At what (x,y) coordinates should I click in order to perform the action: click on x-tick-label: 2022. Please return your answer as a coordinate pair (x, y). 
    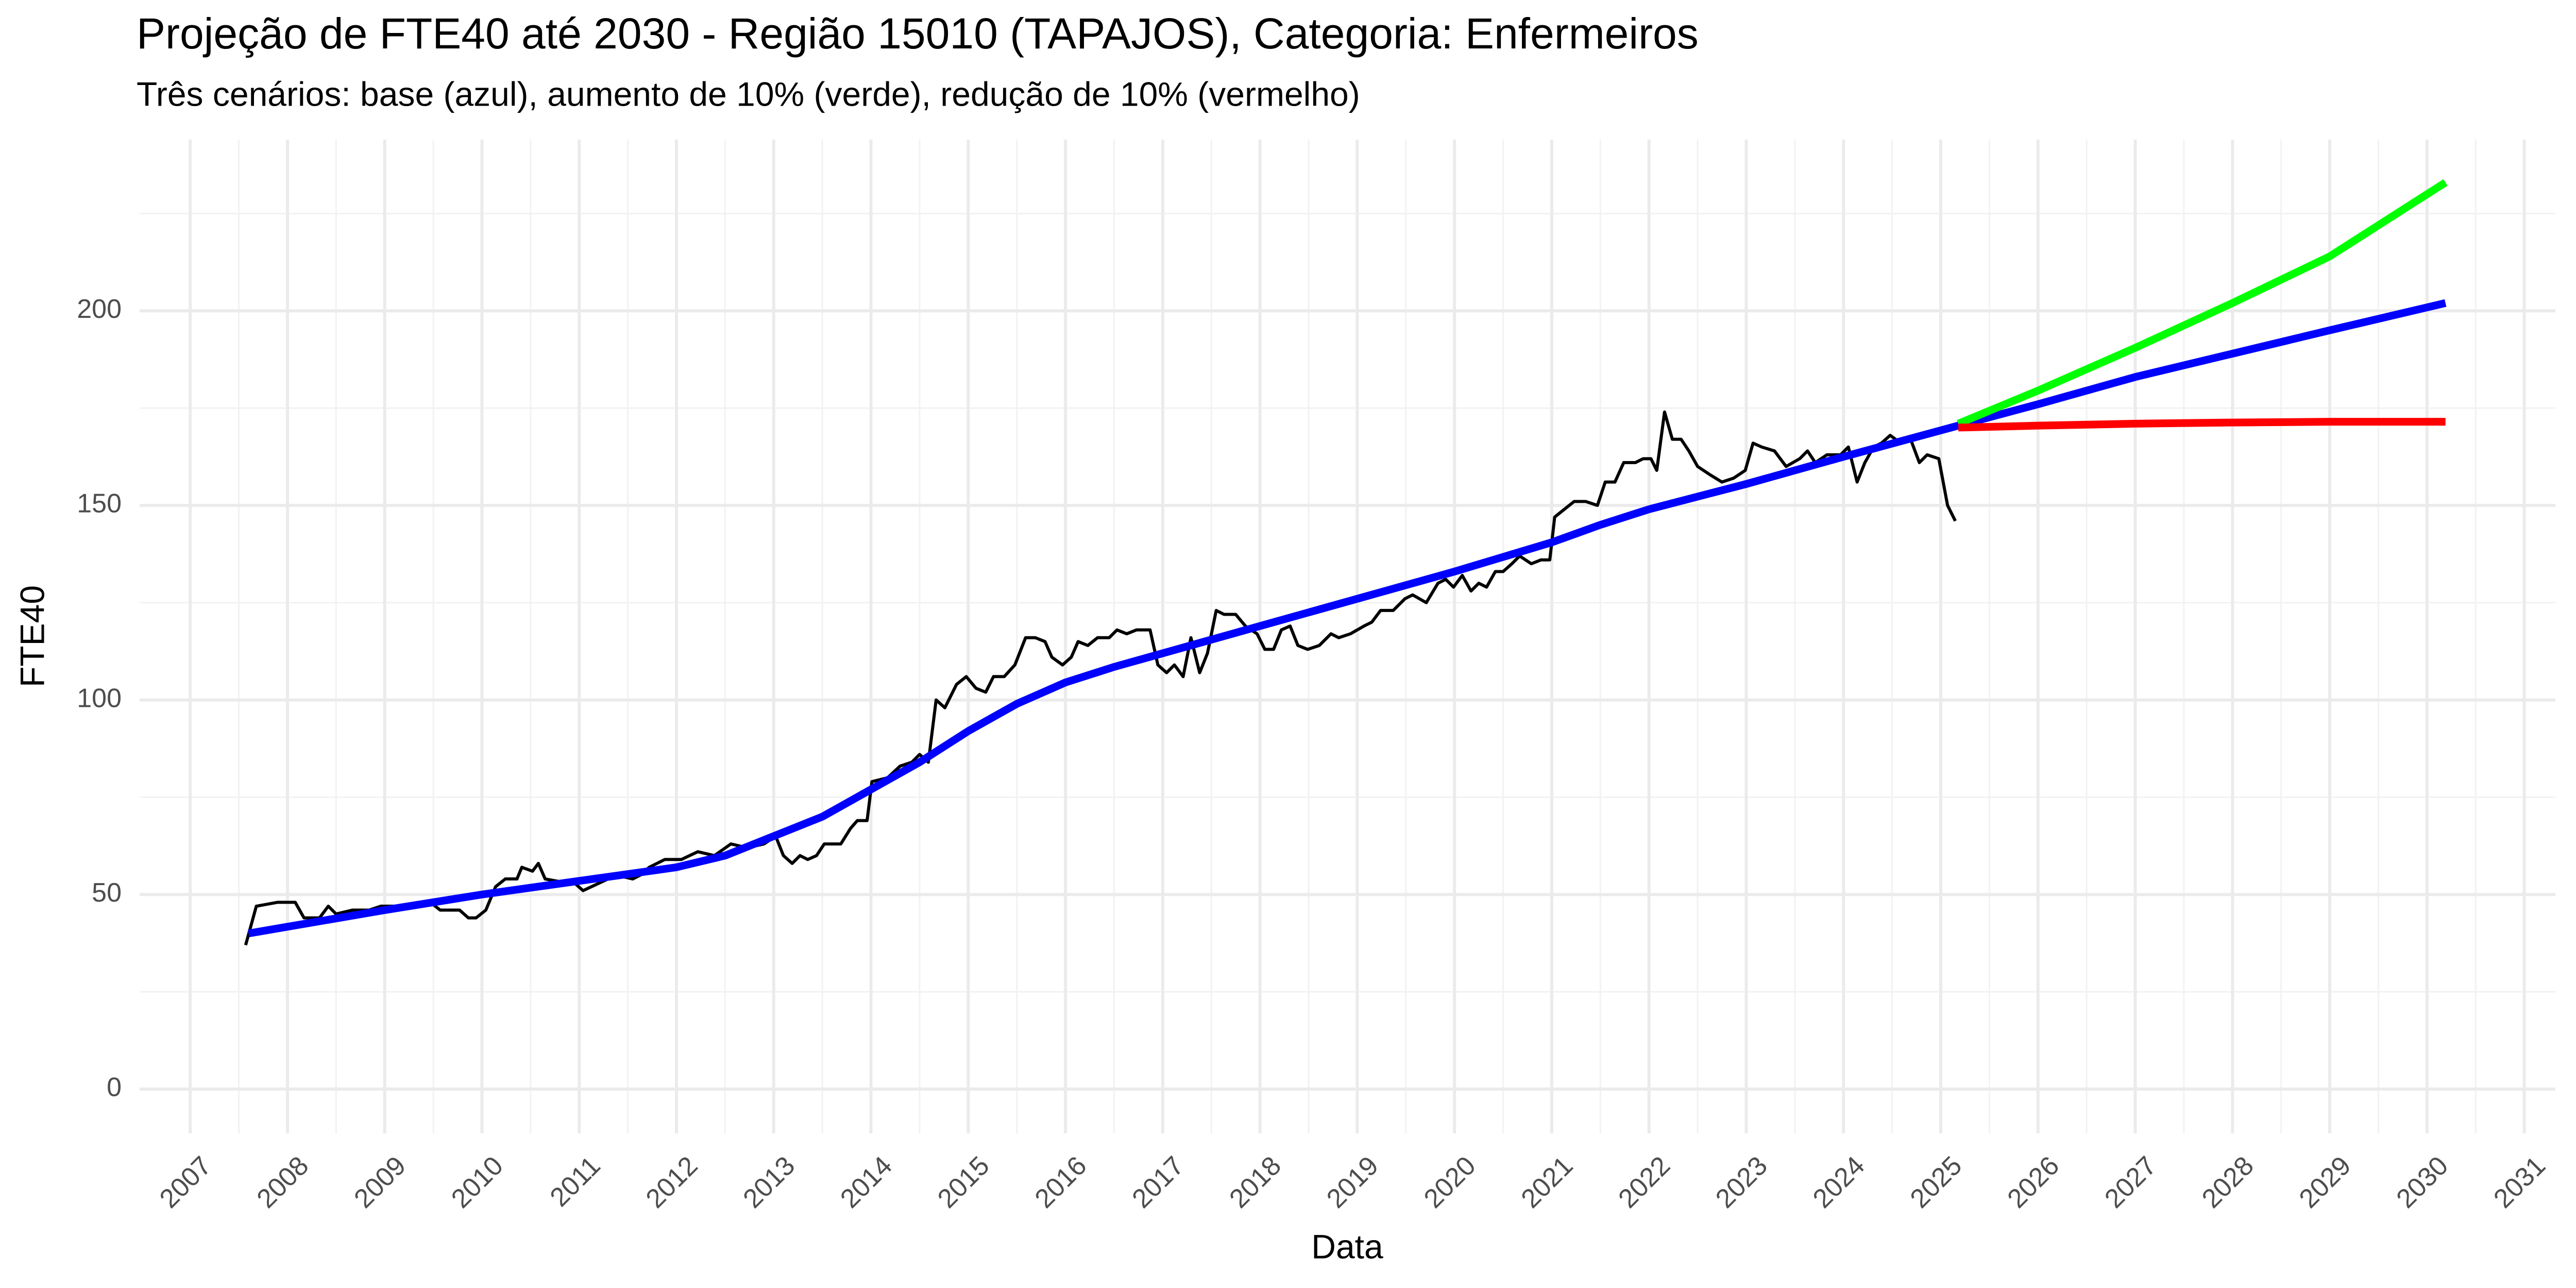
    Looking at the image, I should click on (1644, 1182).